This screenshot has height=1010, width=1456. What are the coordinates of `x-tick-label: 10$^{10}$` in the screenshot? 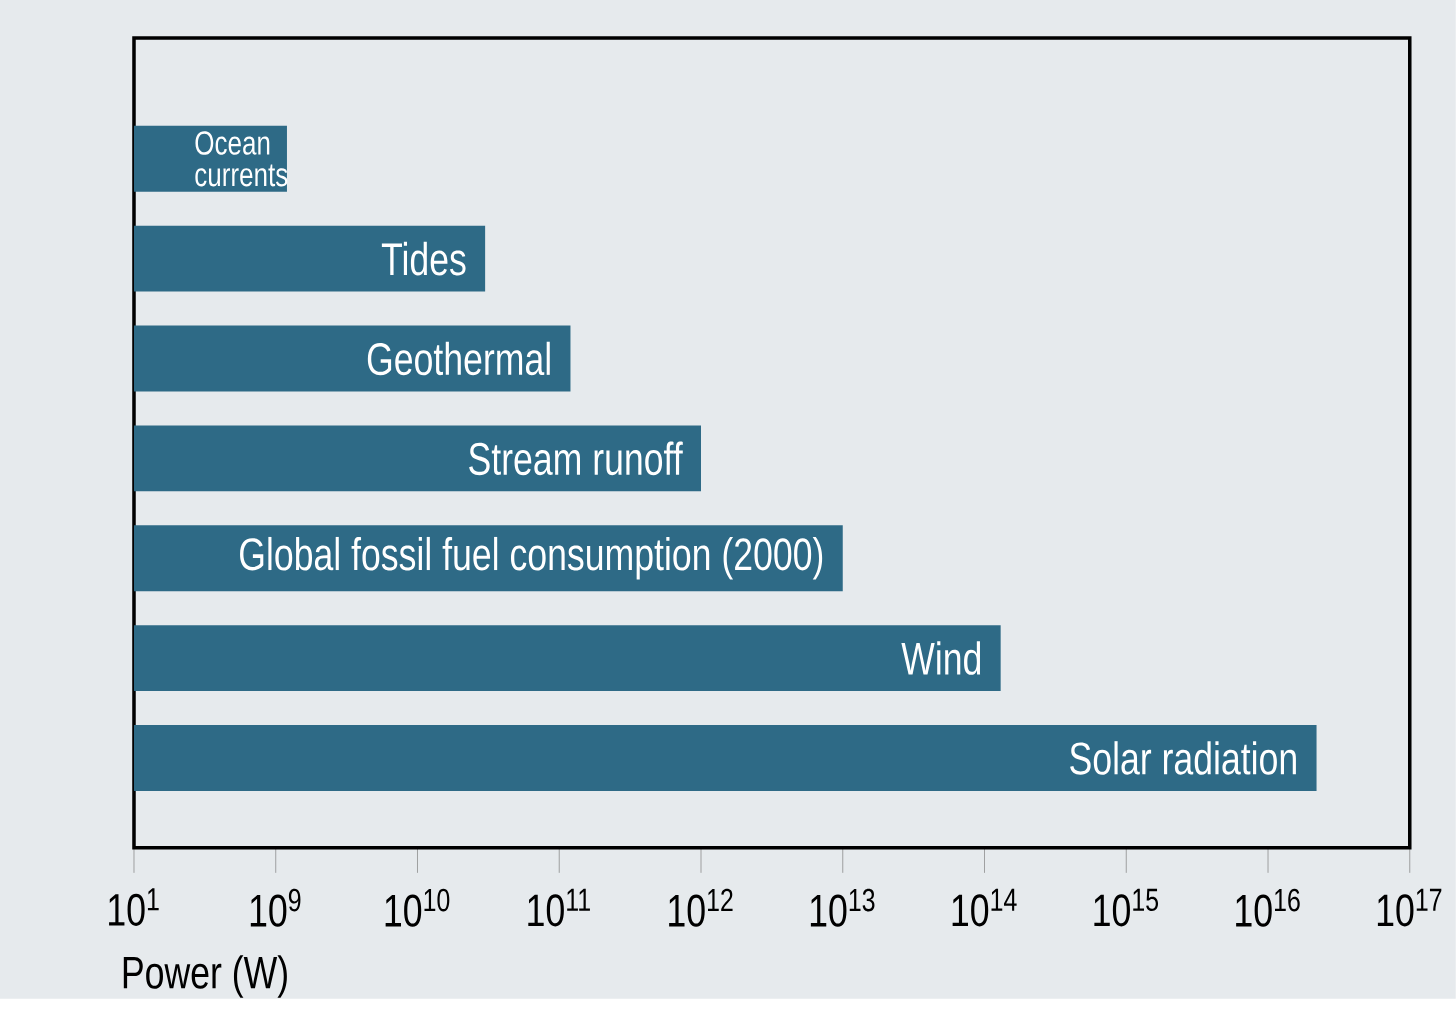 It's located at (417, 908).